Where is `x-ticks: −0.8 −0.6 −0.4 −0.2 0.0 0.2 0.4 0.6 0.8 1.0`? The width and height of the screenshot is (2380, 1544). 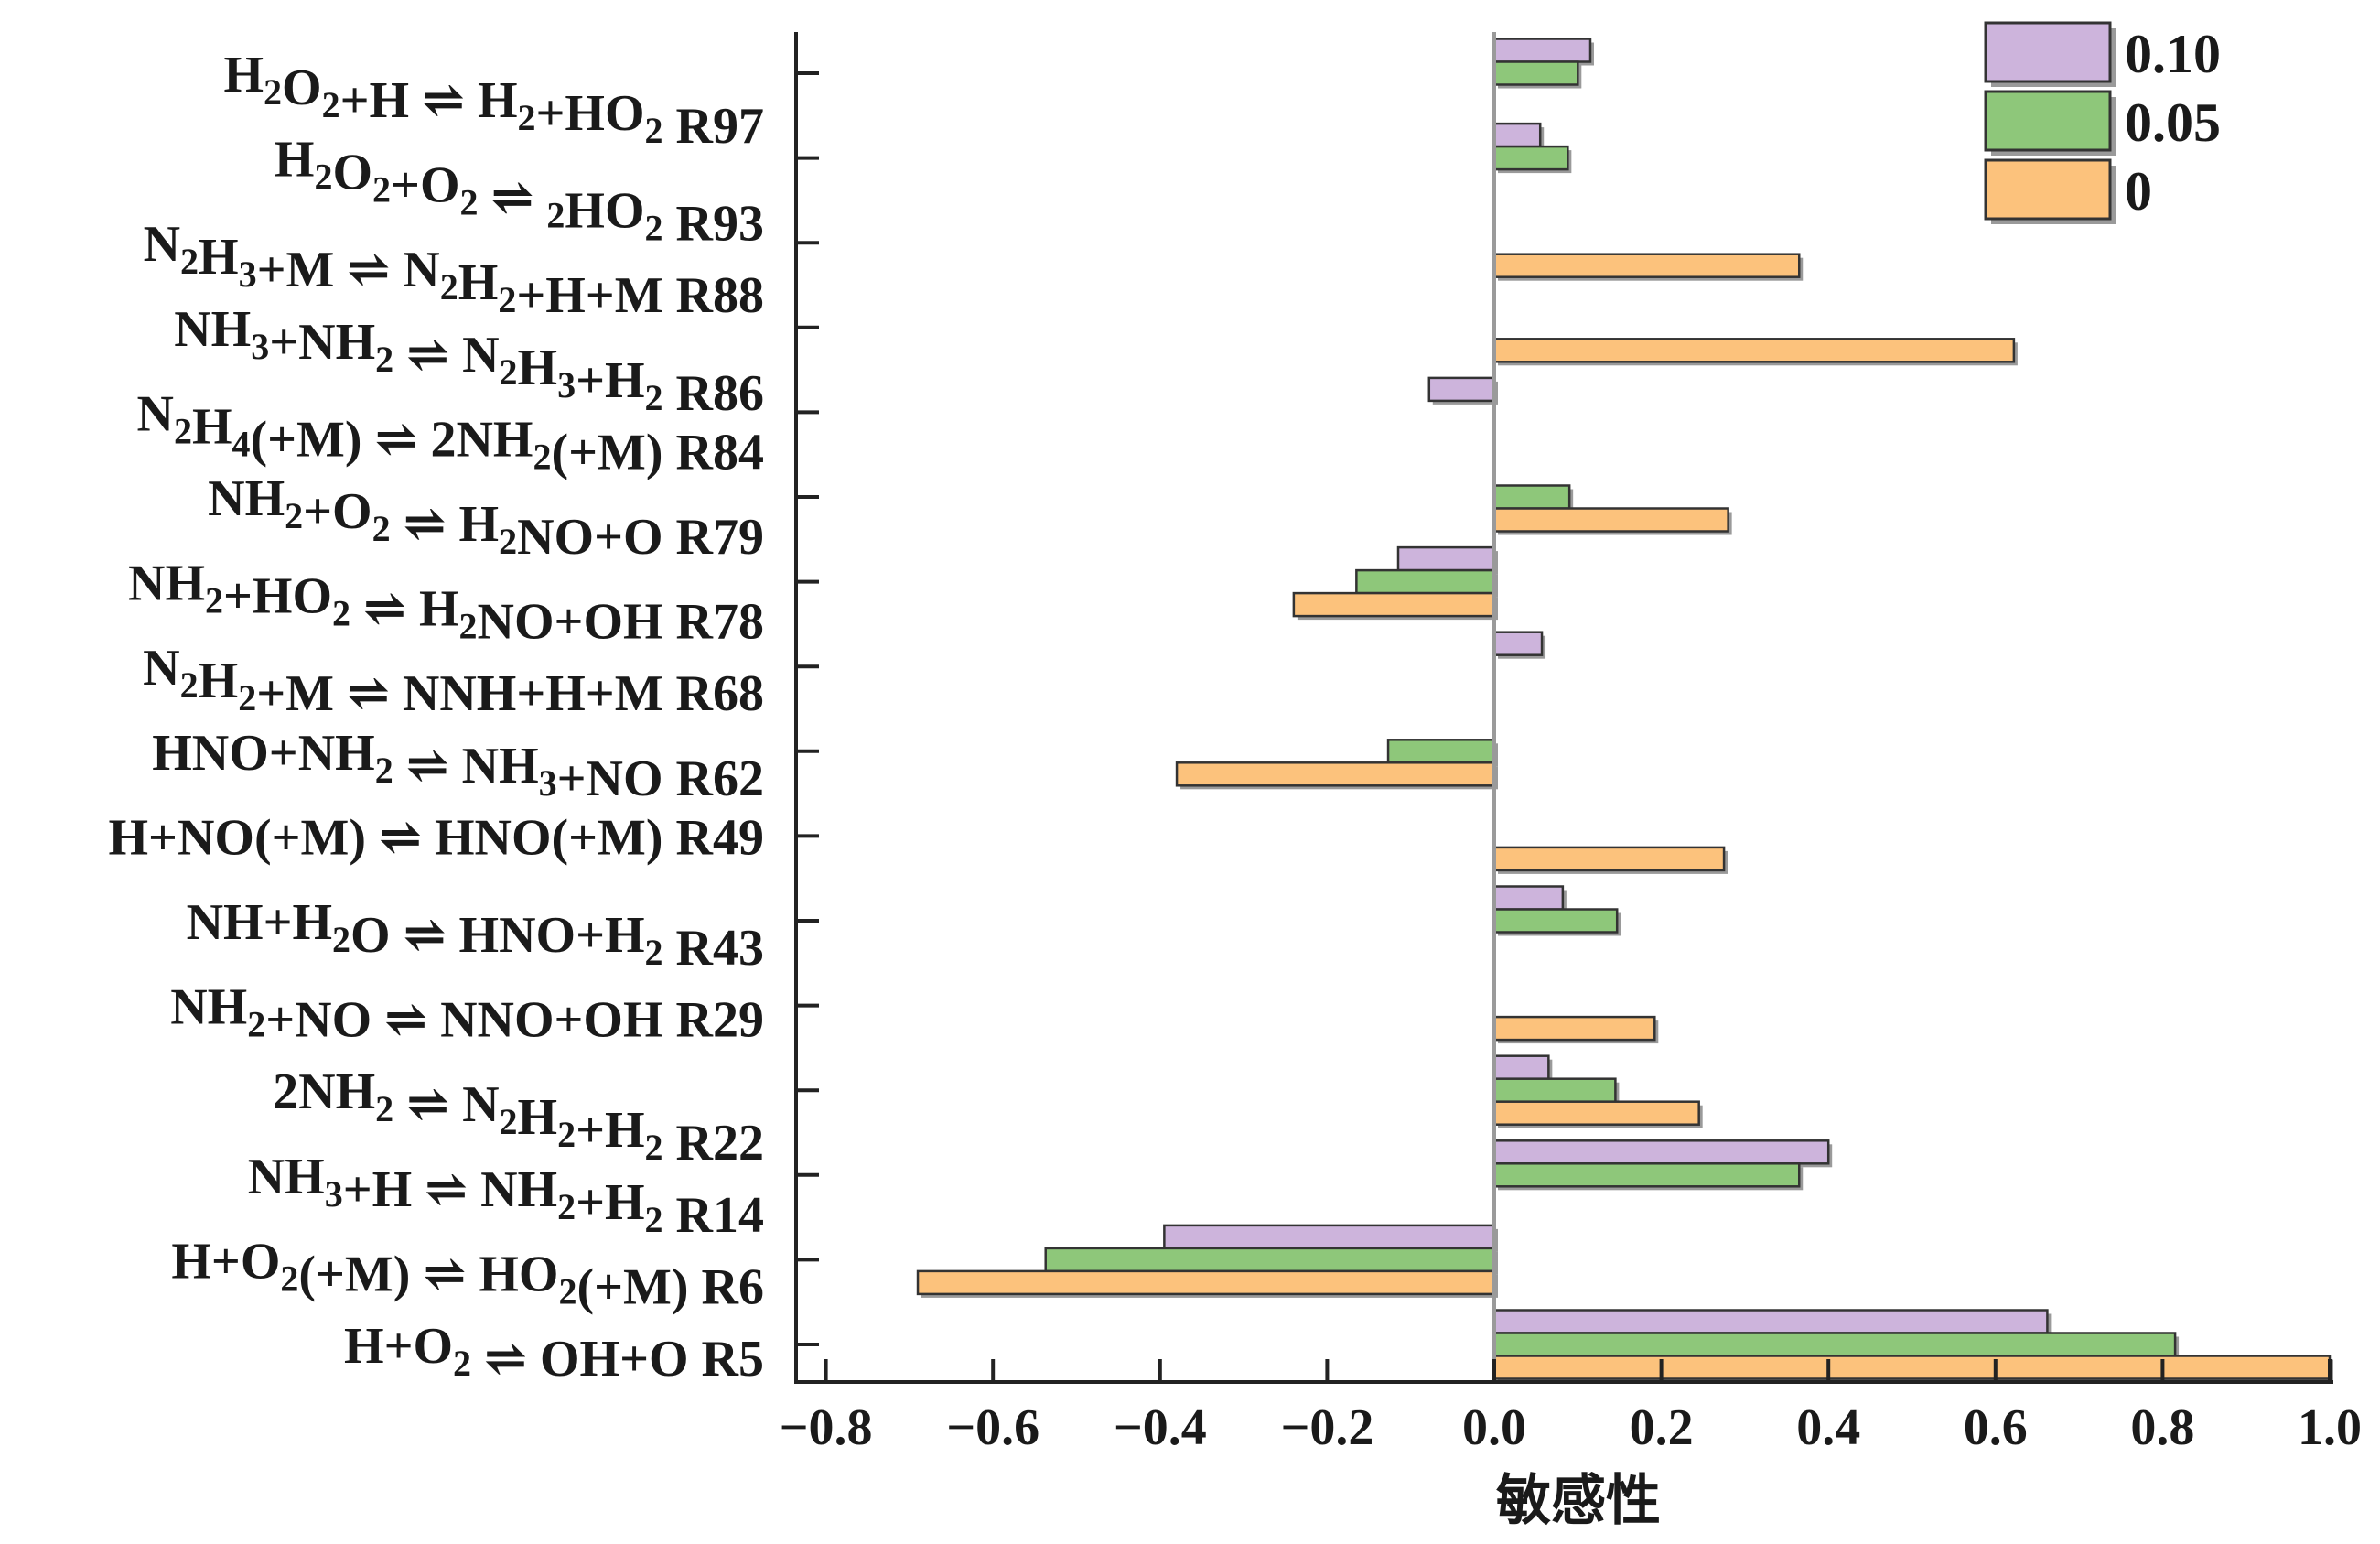
x-ticks: −0.8 −0.6 −0.4 −0.2 0.0 0.2 0.4 0.6 0.8 1.0 is located at coordinates (1571, 1408).